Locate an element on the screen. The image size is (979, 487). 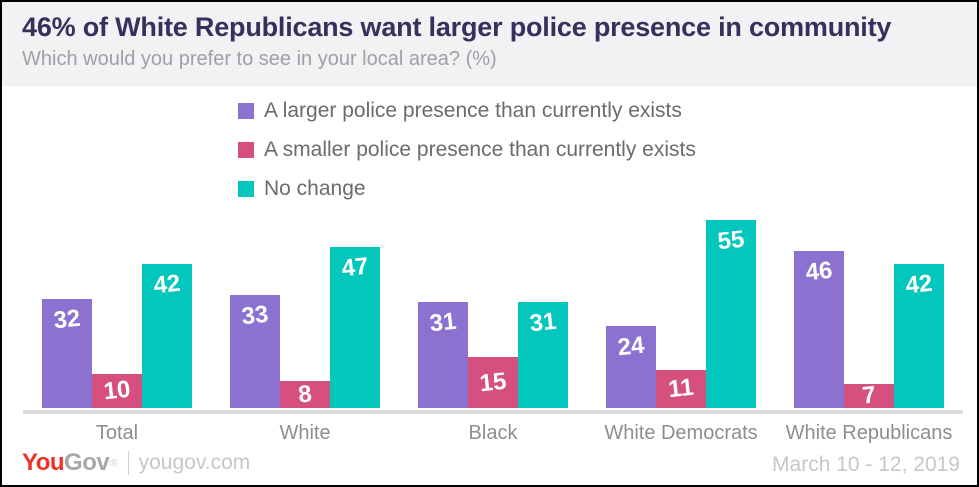
bar-value-label: 33 is located at coordinates (255, 315).